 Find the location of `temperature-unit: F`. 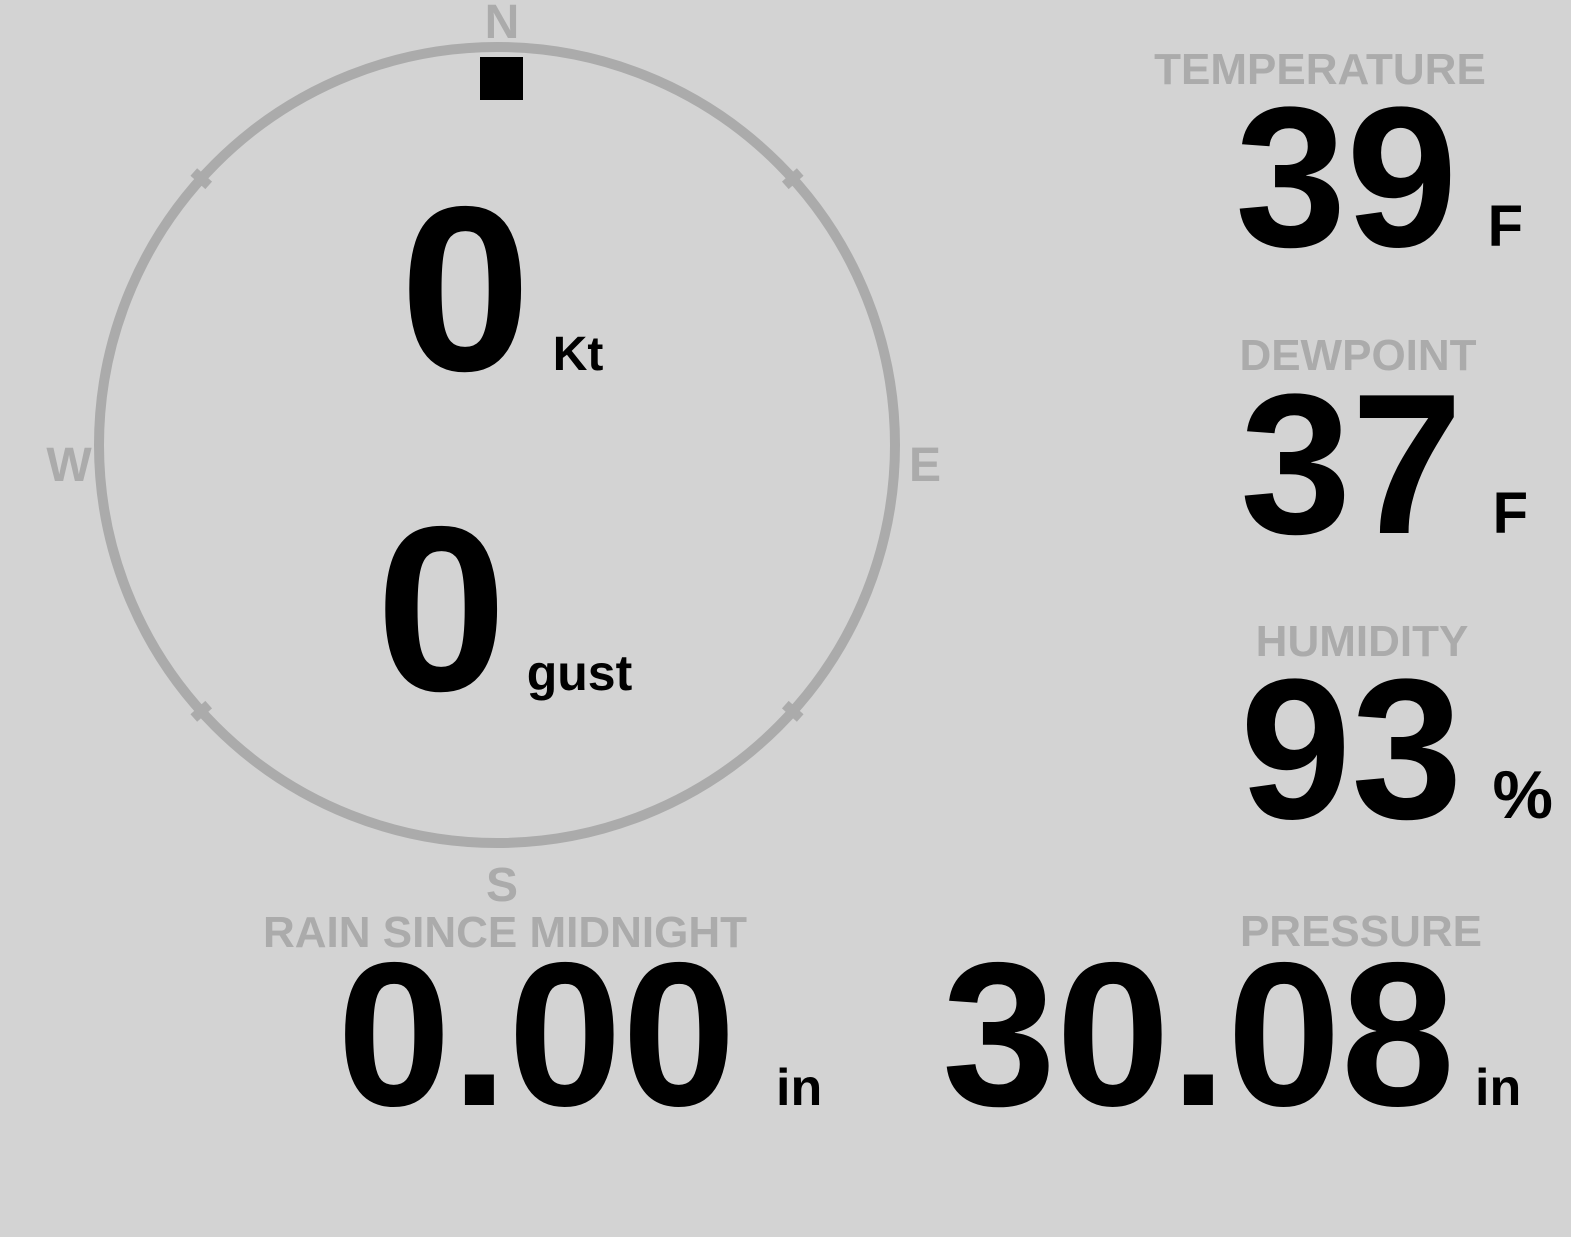

temperature-unit: F is located at coordinates (1505, 226).